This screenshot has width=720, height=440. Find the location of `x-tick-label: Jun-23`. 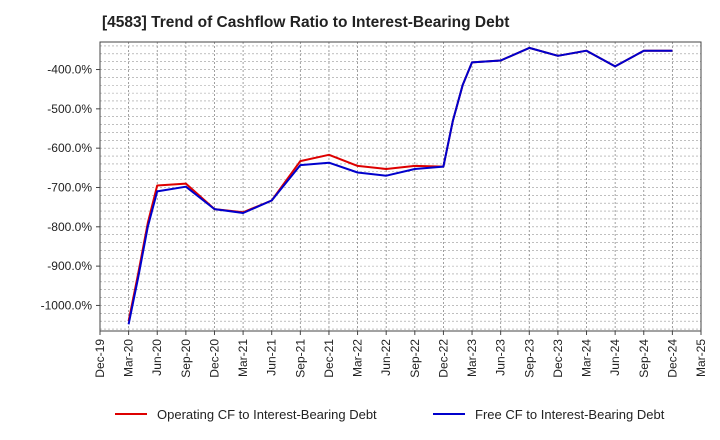

x-tick-label: Jun-23 is located at coordinates (501, 357).